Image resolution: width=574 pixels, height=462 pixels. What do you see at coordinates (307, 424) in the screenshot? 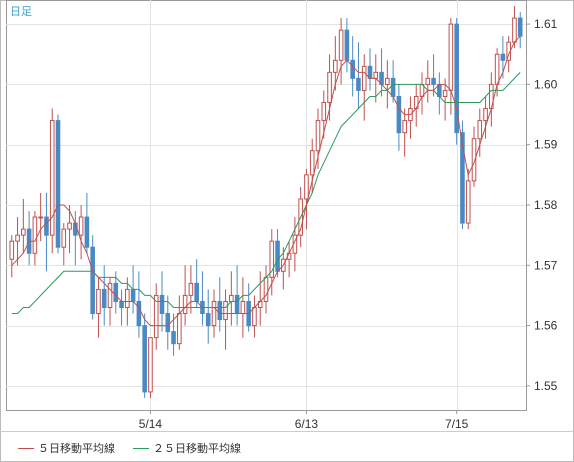
I see `x-tick-label: 6/13` at bounding box center [307, 424].